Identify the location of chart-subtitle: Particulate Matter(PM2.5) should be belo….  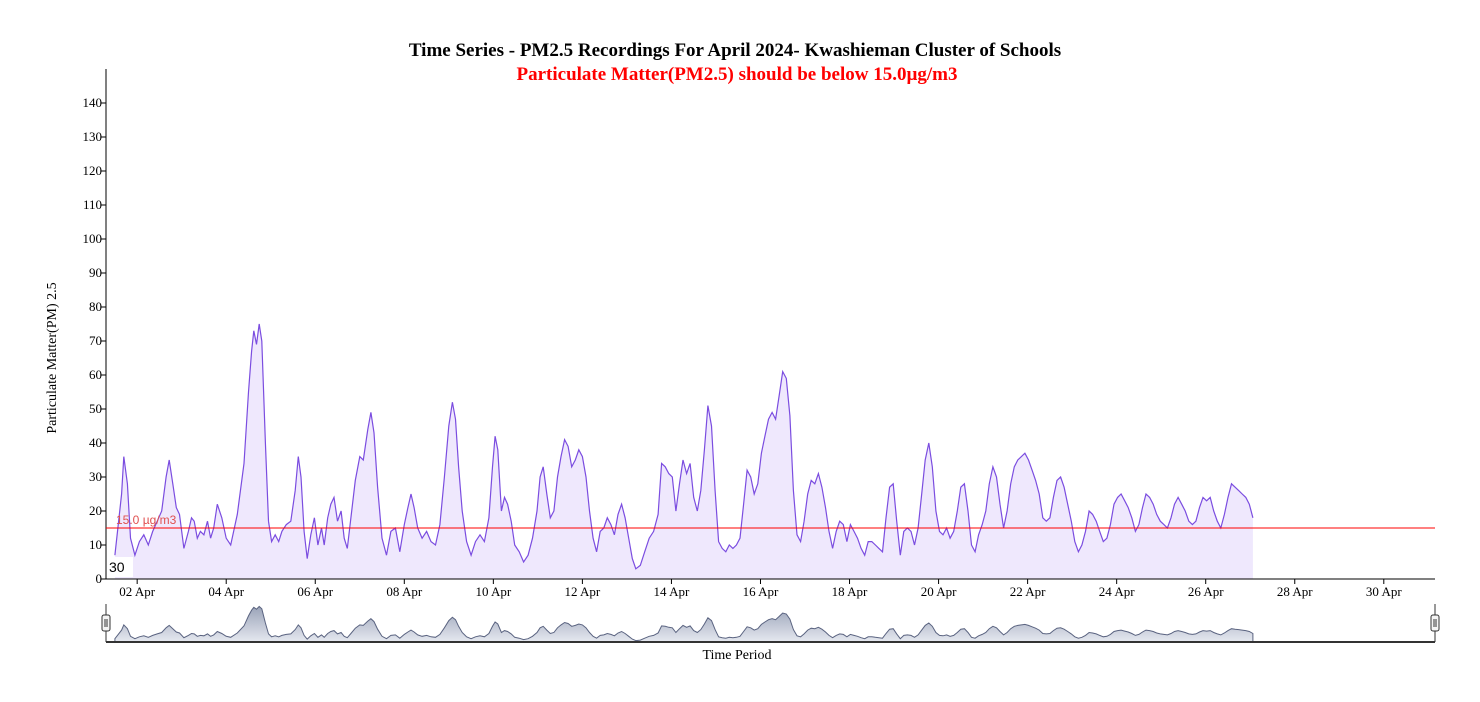
(737, 74).